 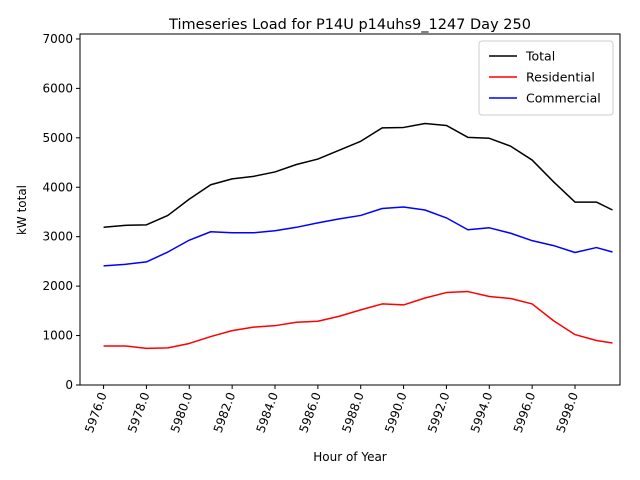 I want to click on legend-label-total: Total, so click(x=540, y=56).